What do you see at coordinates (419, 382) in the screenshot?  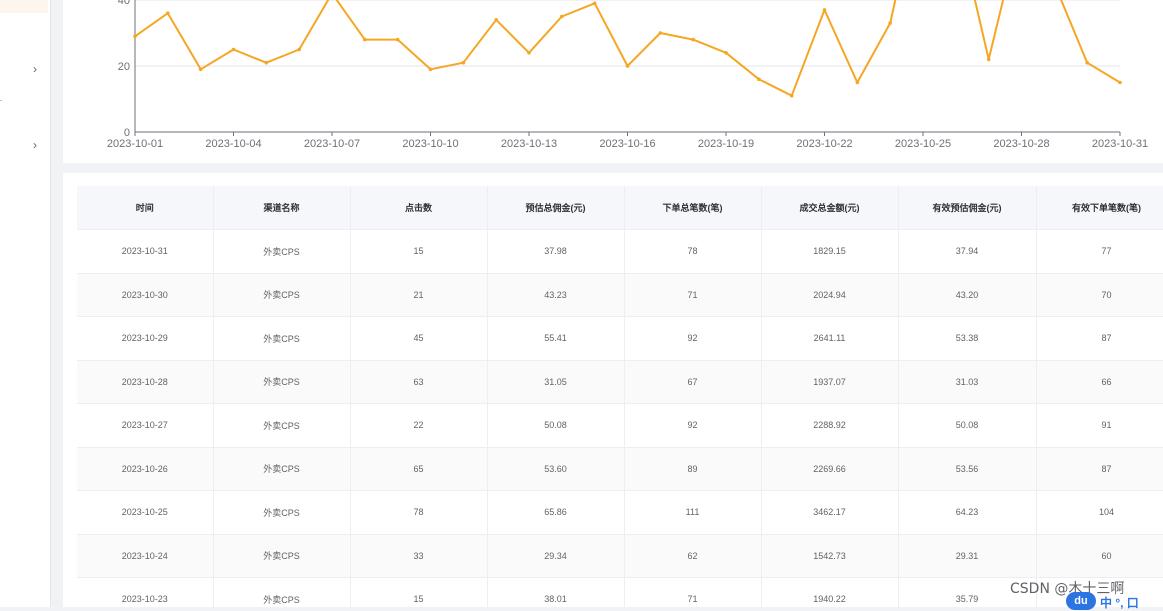 I see `table-cell: 63` at bounding box center [419, 382].